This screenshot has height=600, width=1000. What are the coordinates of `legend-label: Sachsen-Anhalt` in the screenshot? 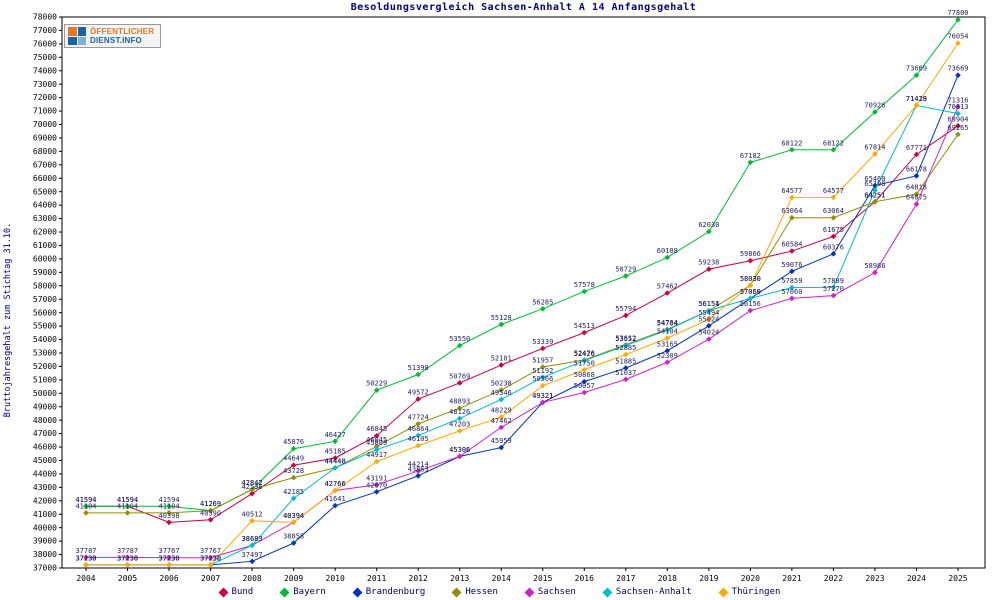 It's located at (653, 592).